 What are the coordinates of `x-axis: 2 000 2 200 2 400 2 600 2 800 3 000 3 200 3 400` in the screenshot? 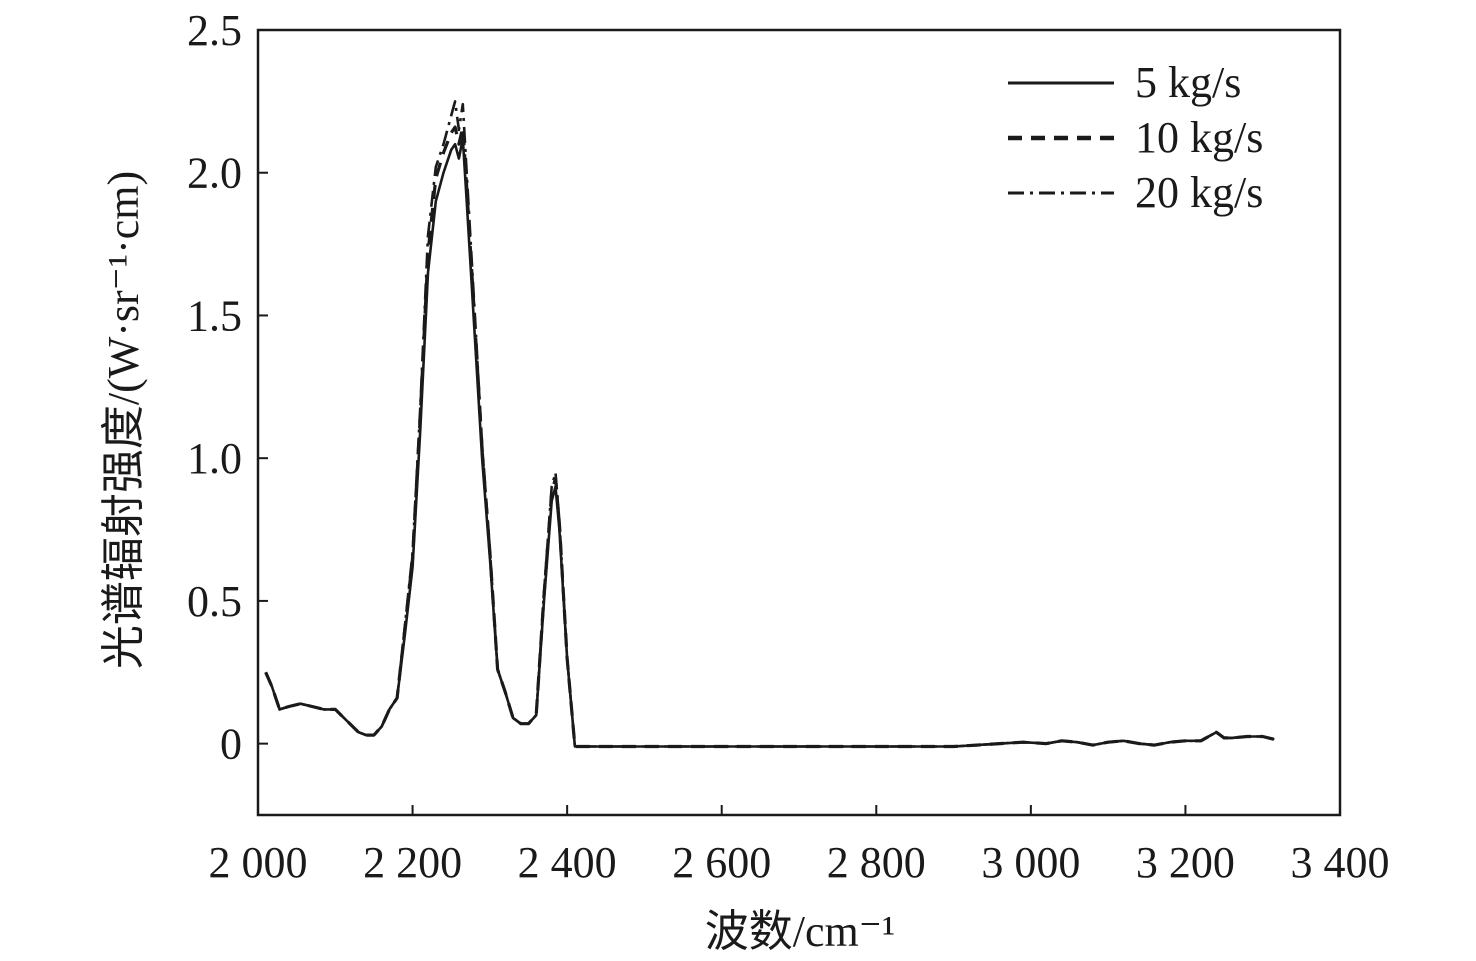 It's located at (799, 846).